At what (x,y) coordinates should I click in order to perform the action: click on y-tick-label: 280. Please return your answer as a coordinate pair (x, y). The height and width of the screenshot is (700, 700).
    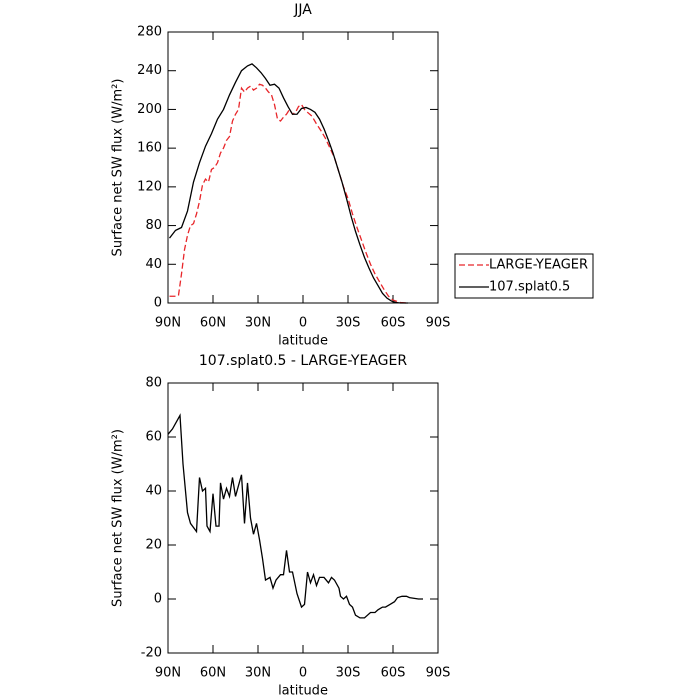
    Looking at the image, I should click on (149, 32).